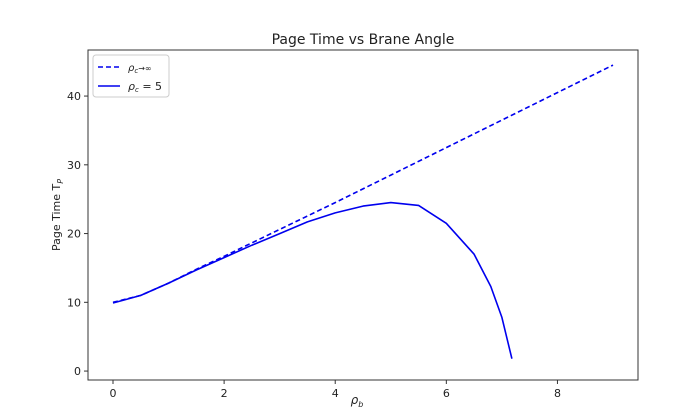 This screenshot has height=420, width=700. What do you see at coordinates (363, 40) in the screenshot?
I see `chart-title: Page Time vs Brane Angle` at bounding box center [363, 40].